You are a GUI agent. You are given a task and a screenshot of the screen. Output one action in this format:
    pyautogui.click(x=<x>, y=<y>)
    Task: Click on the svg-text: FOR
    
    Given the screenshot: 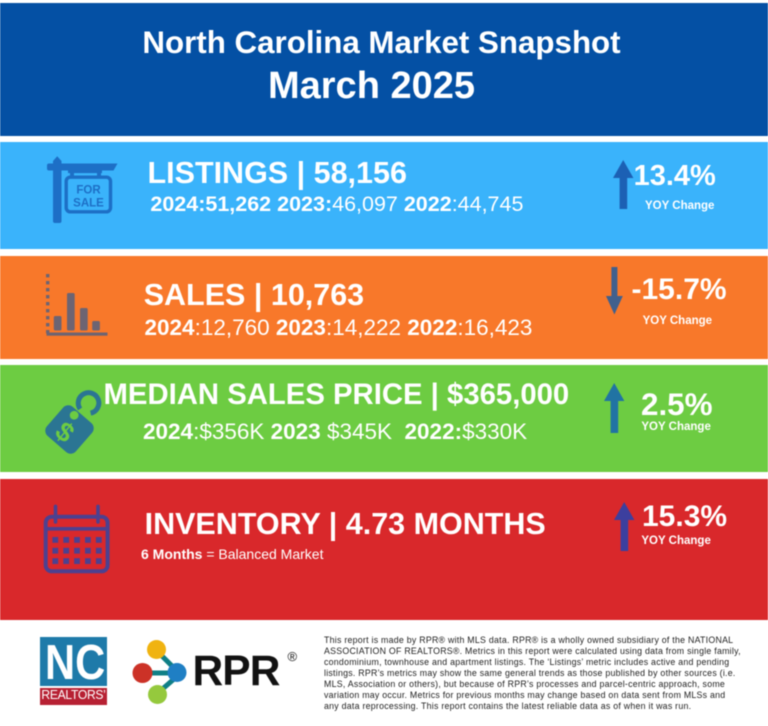 What is the action you would take?
    pyautogui.click(x=88, y=191)
    